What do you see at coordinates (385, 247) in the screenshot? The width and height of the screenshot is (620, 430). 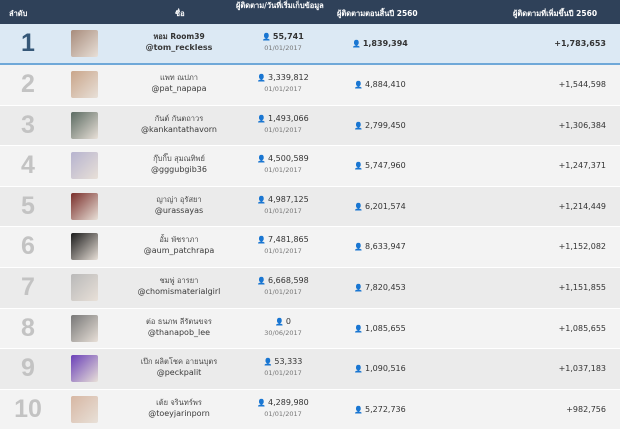 I see `end-followers: 8,633,947` at bounding box center [385, 247].